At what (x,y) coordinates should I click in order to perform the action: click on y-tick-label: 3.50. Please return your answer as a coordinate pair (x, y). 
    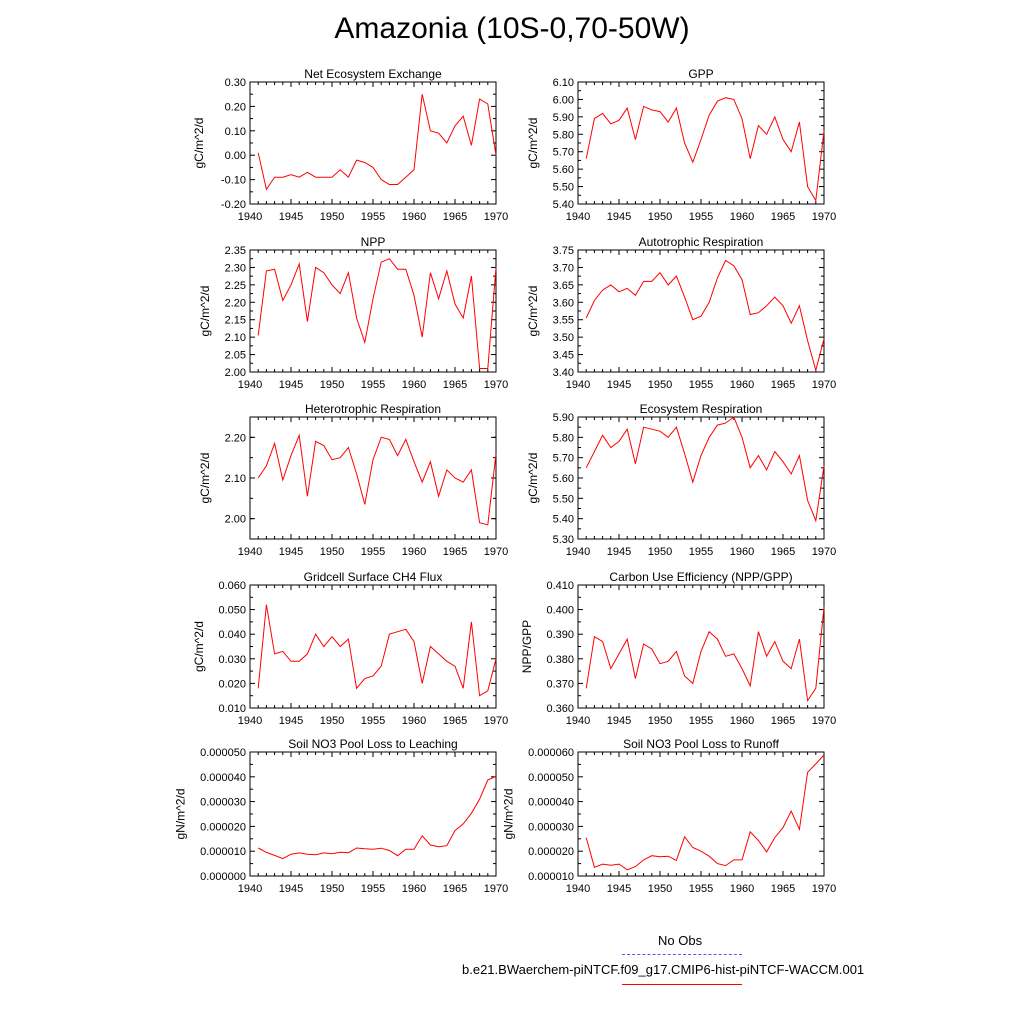
    Looking at the image, I should click on (563, 338).